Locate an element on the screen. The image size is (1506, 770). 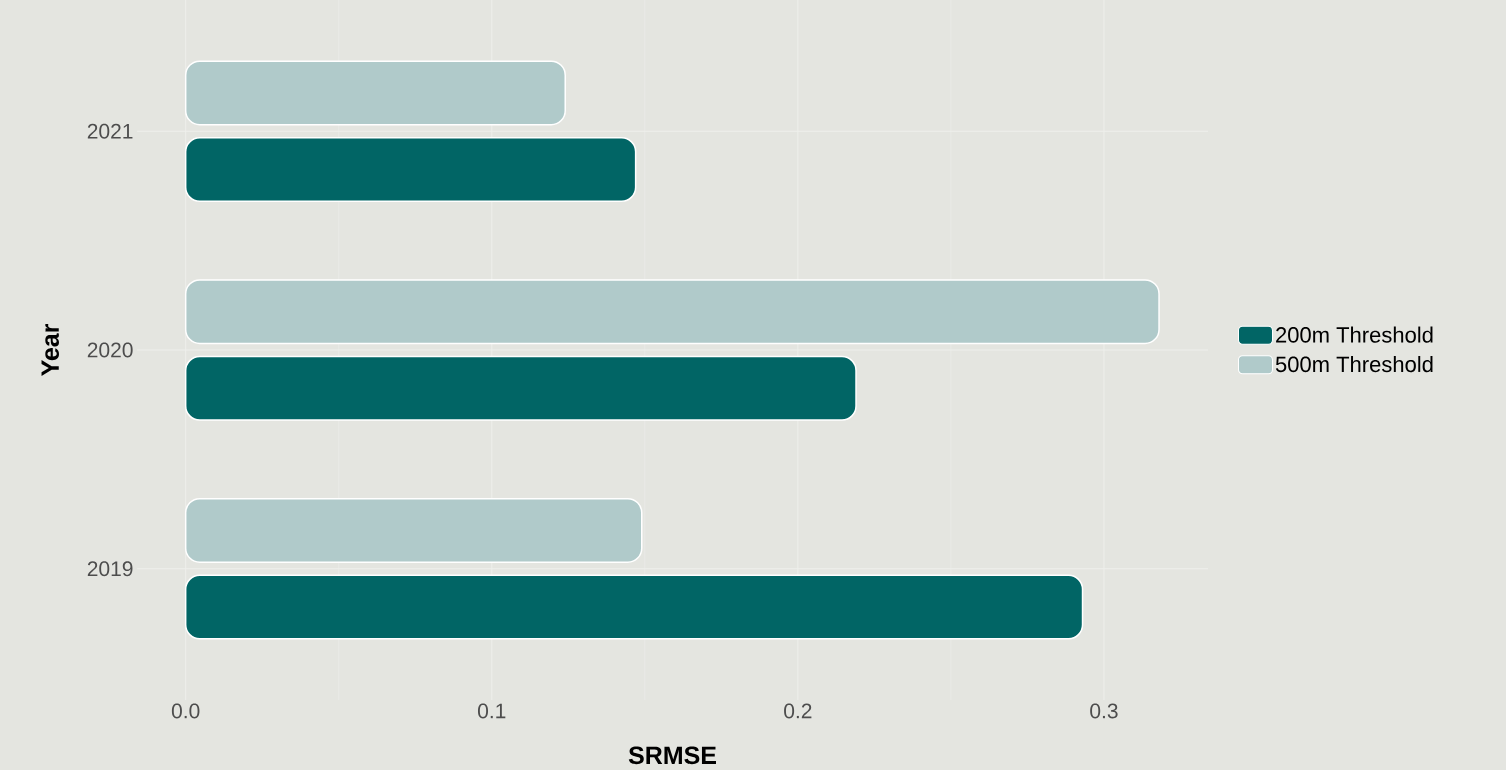
x-tick-label: 0.1 is located at coordinates (491, 711).